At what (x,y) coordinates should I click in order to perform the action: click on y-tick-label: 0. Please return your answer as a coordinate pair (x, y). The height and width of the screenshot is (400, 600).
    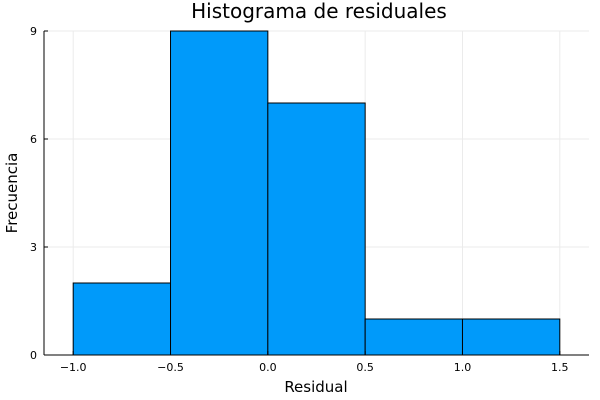
    Looking at the image, I should click on (33, 355).